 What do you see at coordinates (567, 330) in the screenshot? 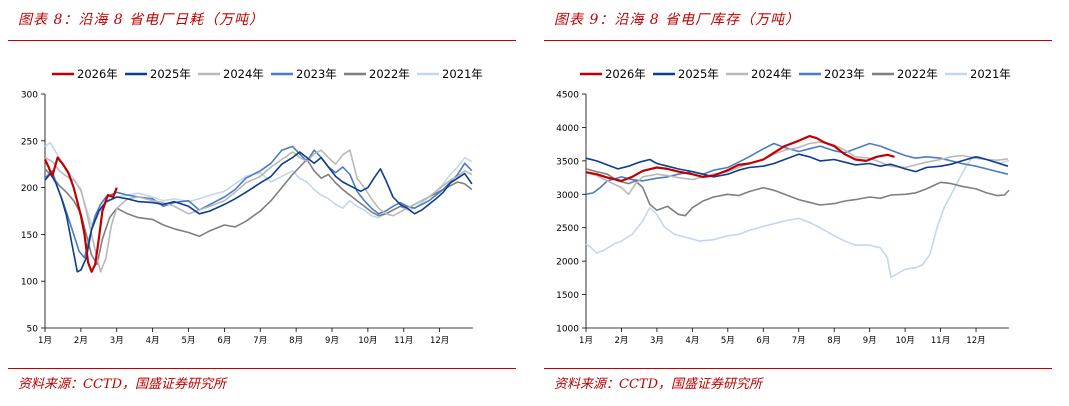
I see `y-tick-label: 1000` at bounding box center [567, 330].